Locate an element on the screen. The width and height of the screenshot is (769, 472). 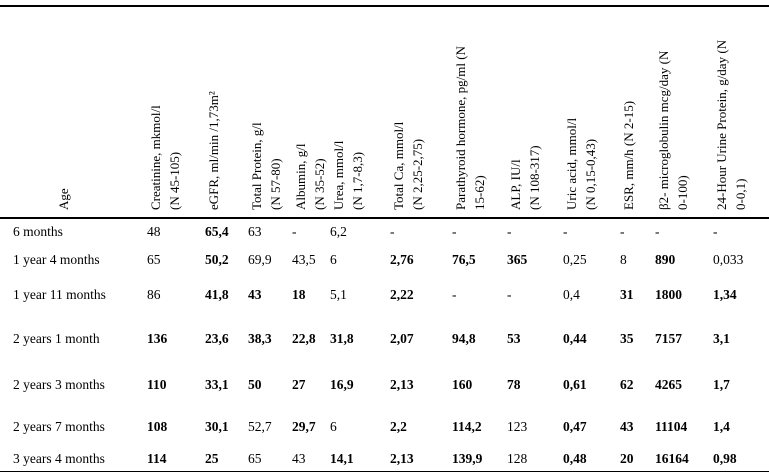
cell-parathyroid-hormone: 114,2 is located at coordinates (467, 426).